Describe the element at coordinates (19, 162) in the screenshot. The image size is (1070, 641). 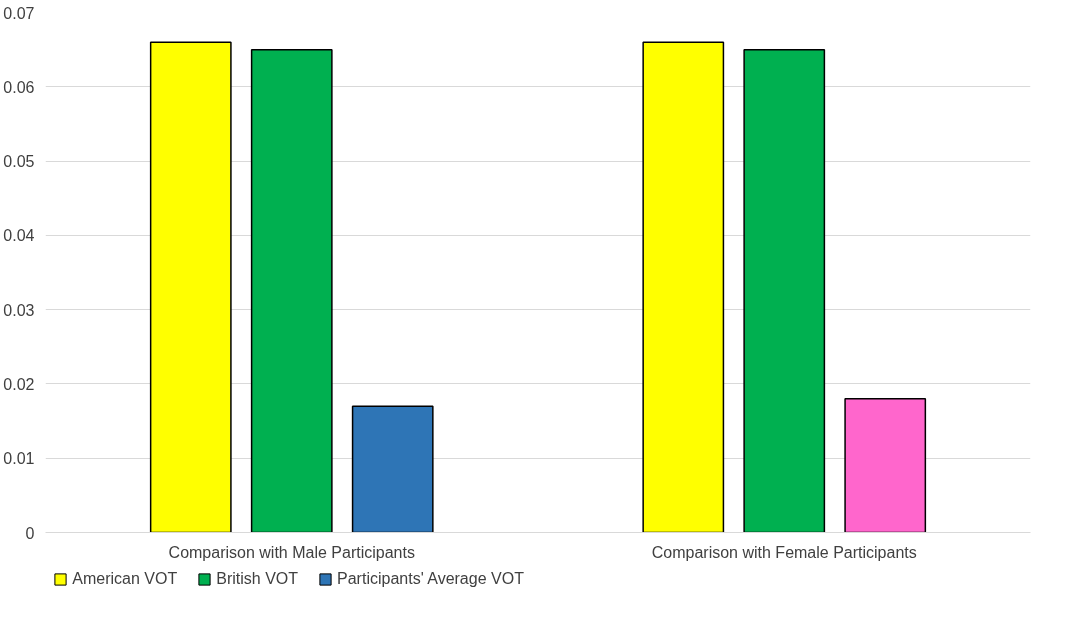
I see `y-tick-label: 0.05` at that location.